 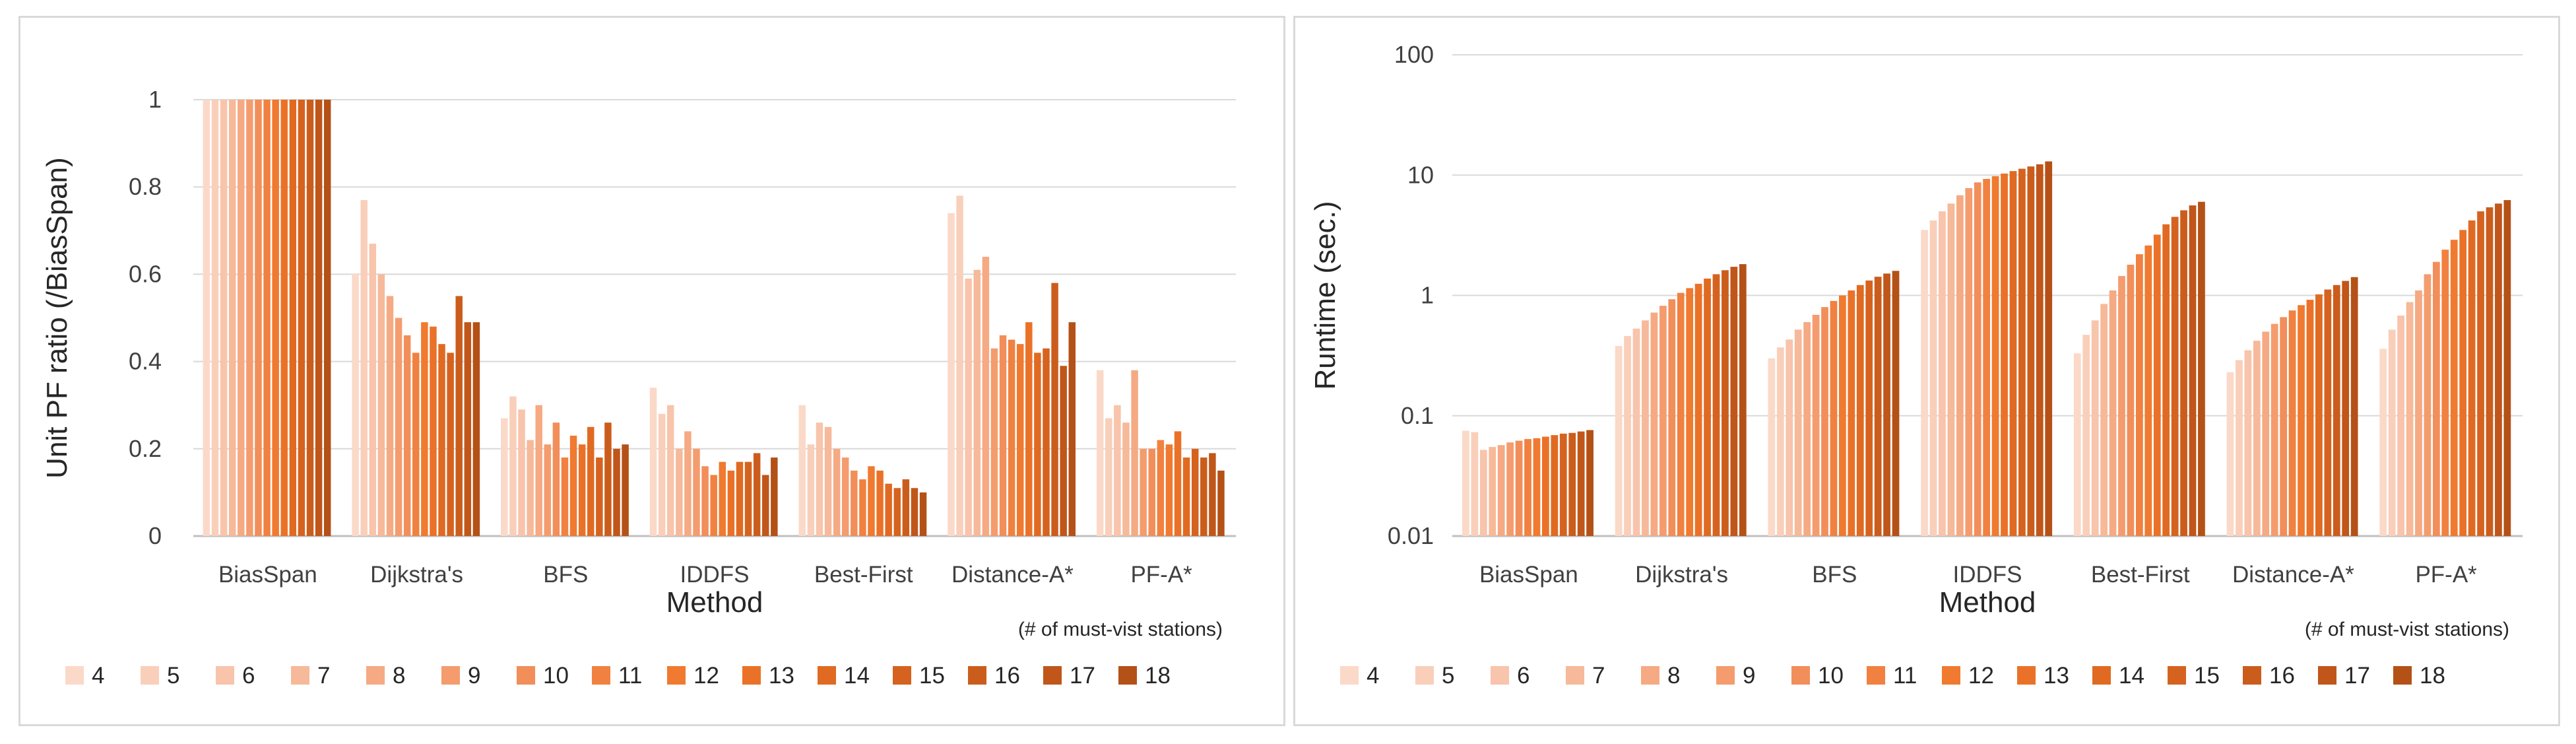 What do you see at coordinates (1598, 676) in the screenshot?
I see `legend-label: 7` at bounding box center [1598, 676].